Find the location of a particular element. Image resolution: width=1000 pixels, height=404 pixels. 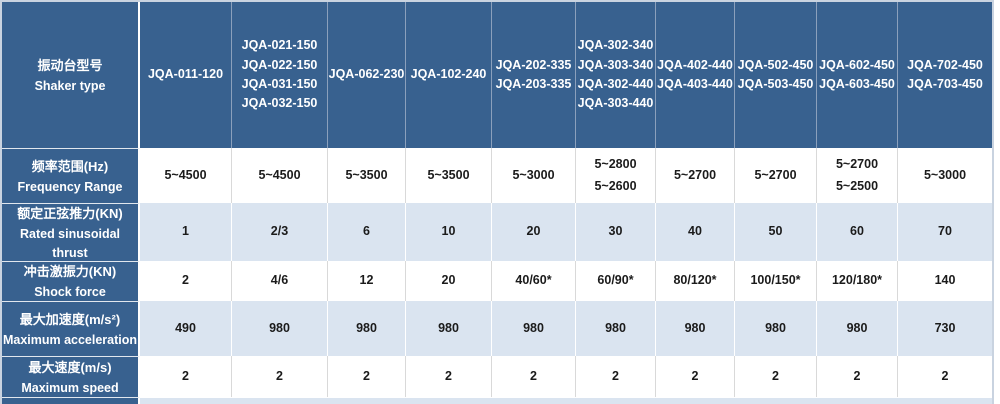

data-cell: 60 is located at coordinates (857, 232).